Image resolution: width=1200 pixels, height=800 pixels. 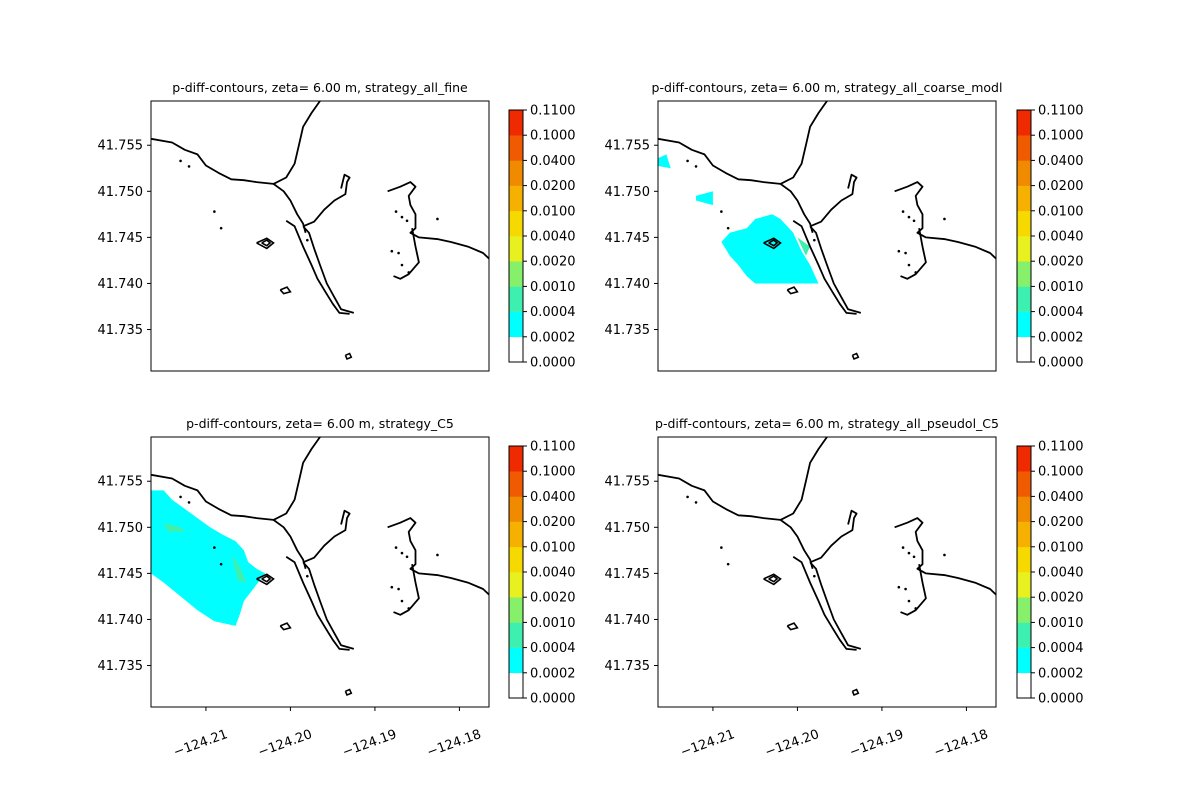 What do you see at coordinates (553, 547) in the screenshot?
I see `colorbar-label: 0.0100` at bounding box center [553, 547].